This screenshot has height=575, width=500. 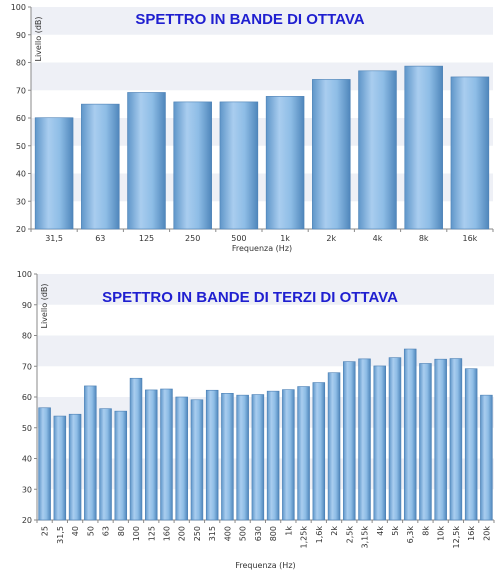 I want to click on x-tick-label: 25, so click(x=45, y=531).